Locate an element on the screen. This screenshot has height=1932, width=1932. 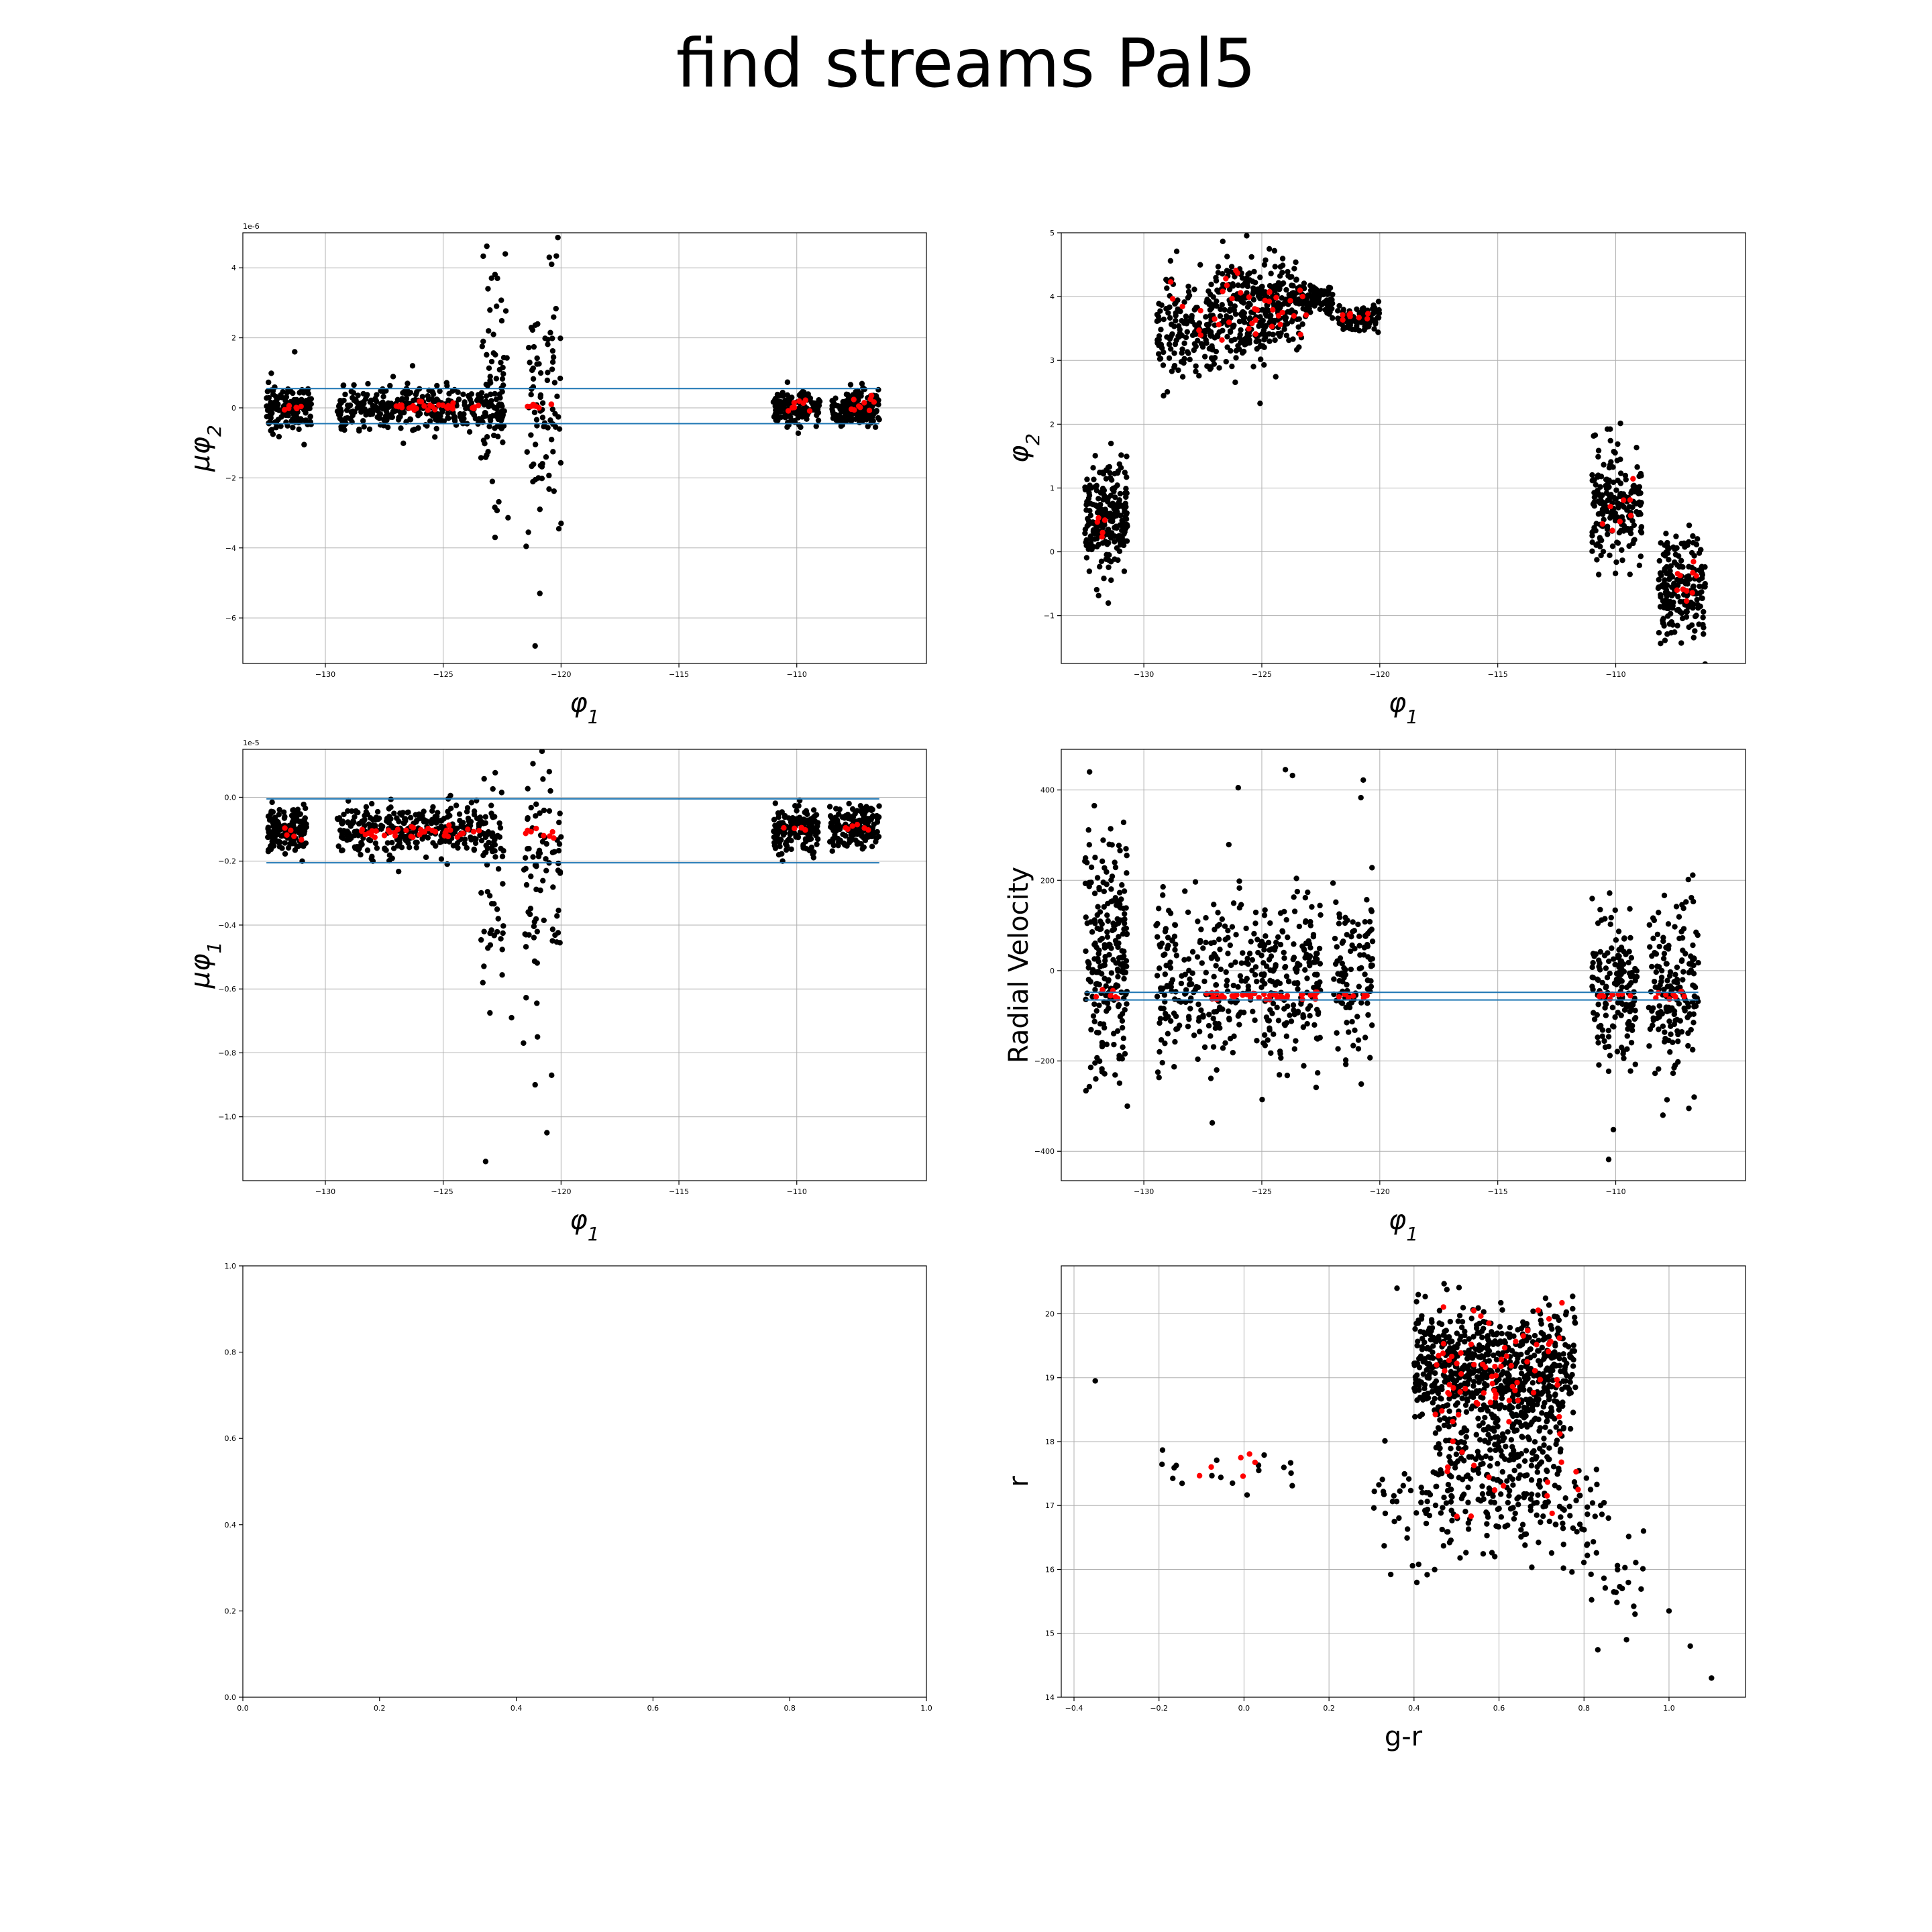
x-tick-label: −0.4 is located at coordinates (1074, 1708).